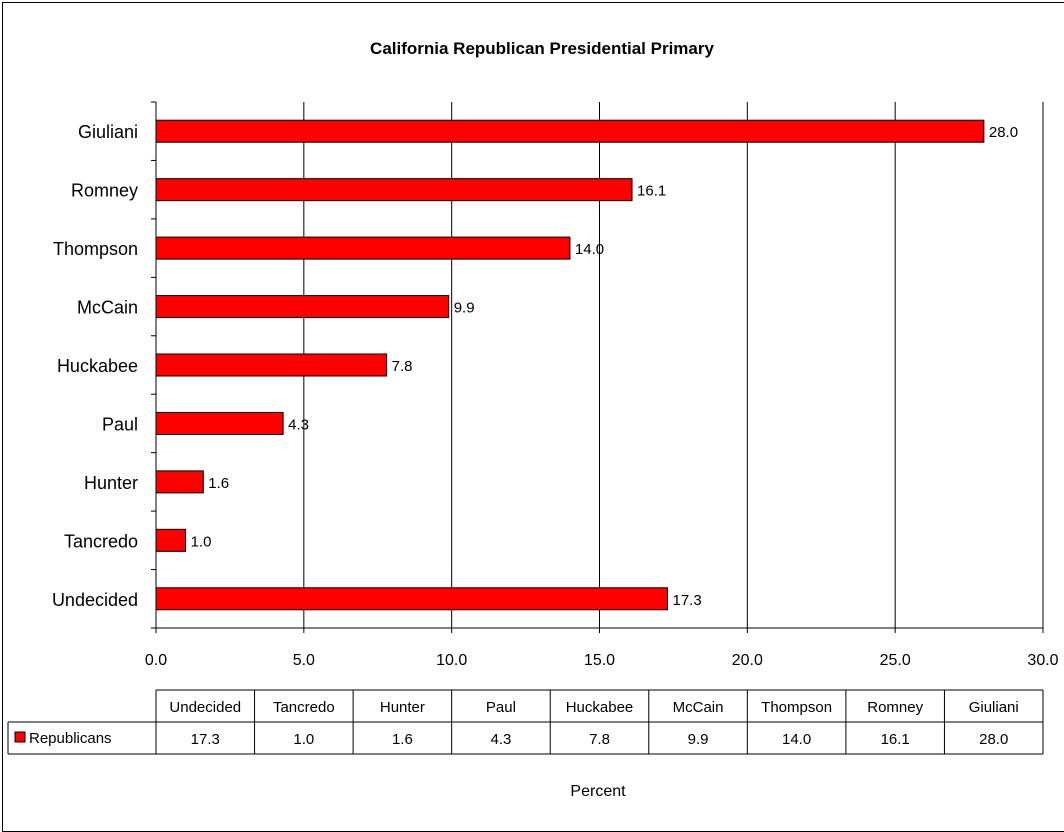 The width and height of the screenshot is (1064, 832). Describe the element at coordinates (599, 660) in the screenshot. I see `x-tick-label: 15.0` at that location.